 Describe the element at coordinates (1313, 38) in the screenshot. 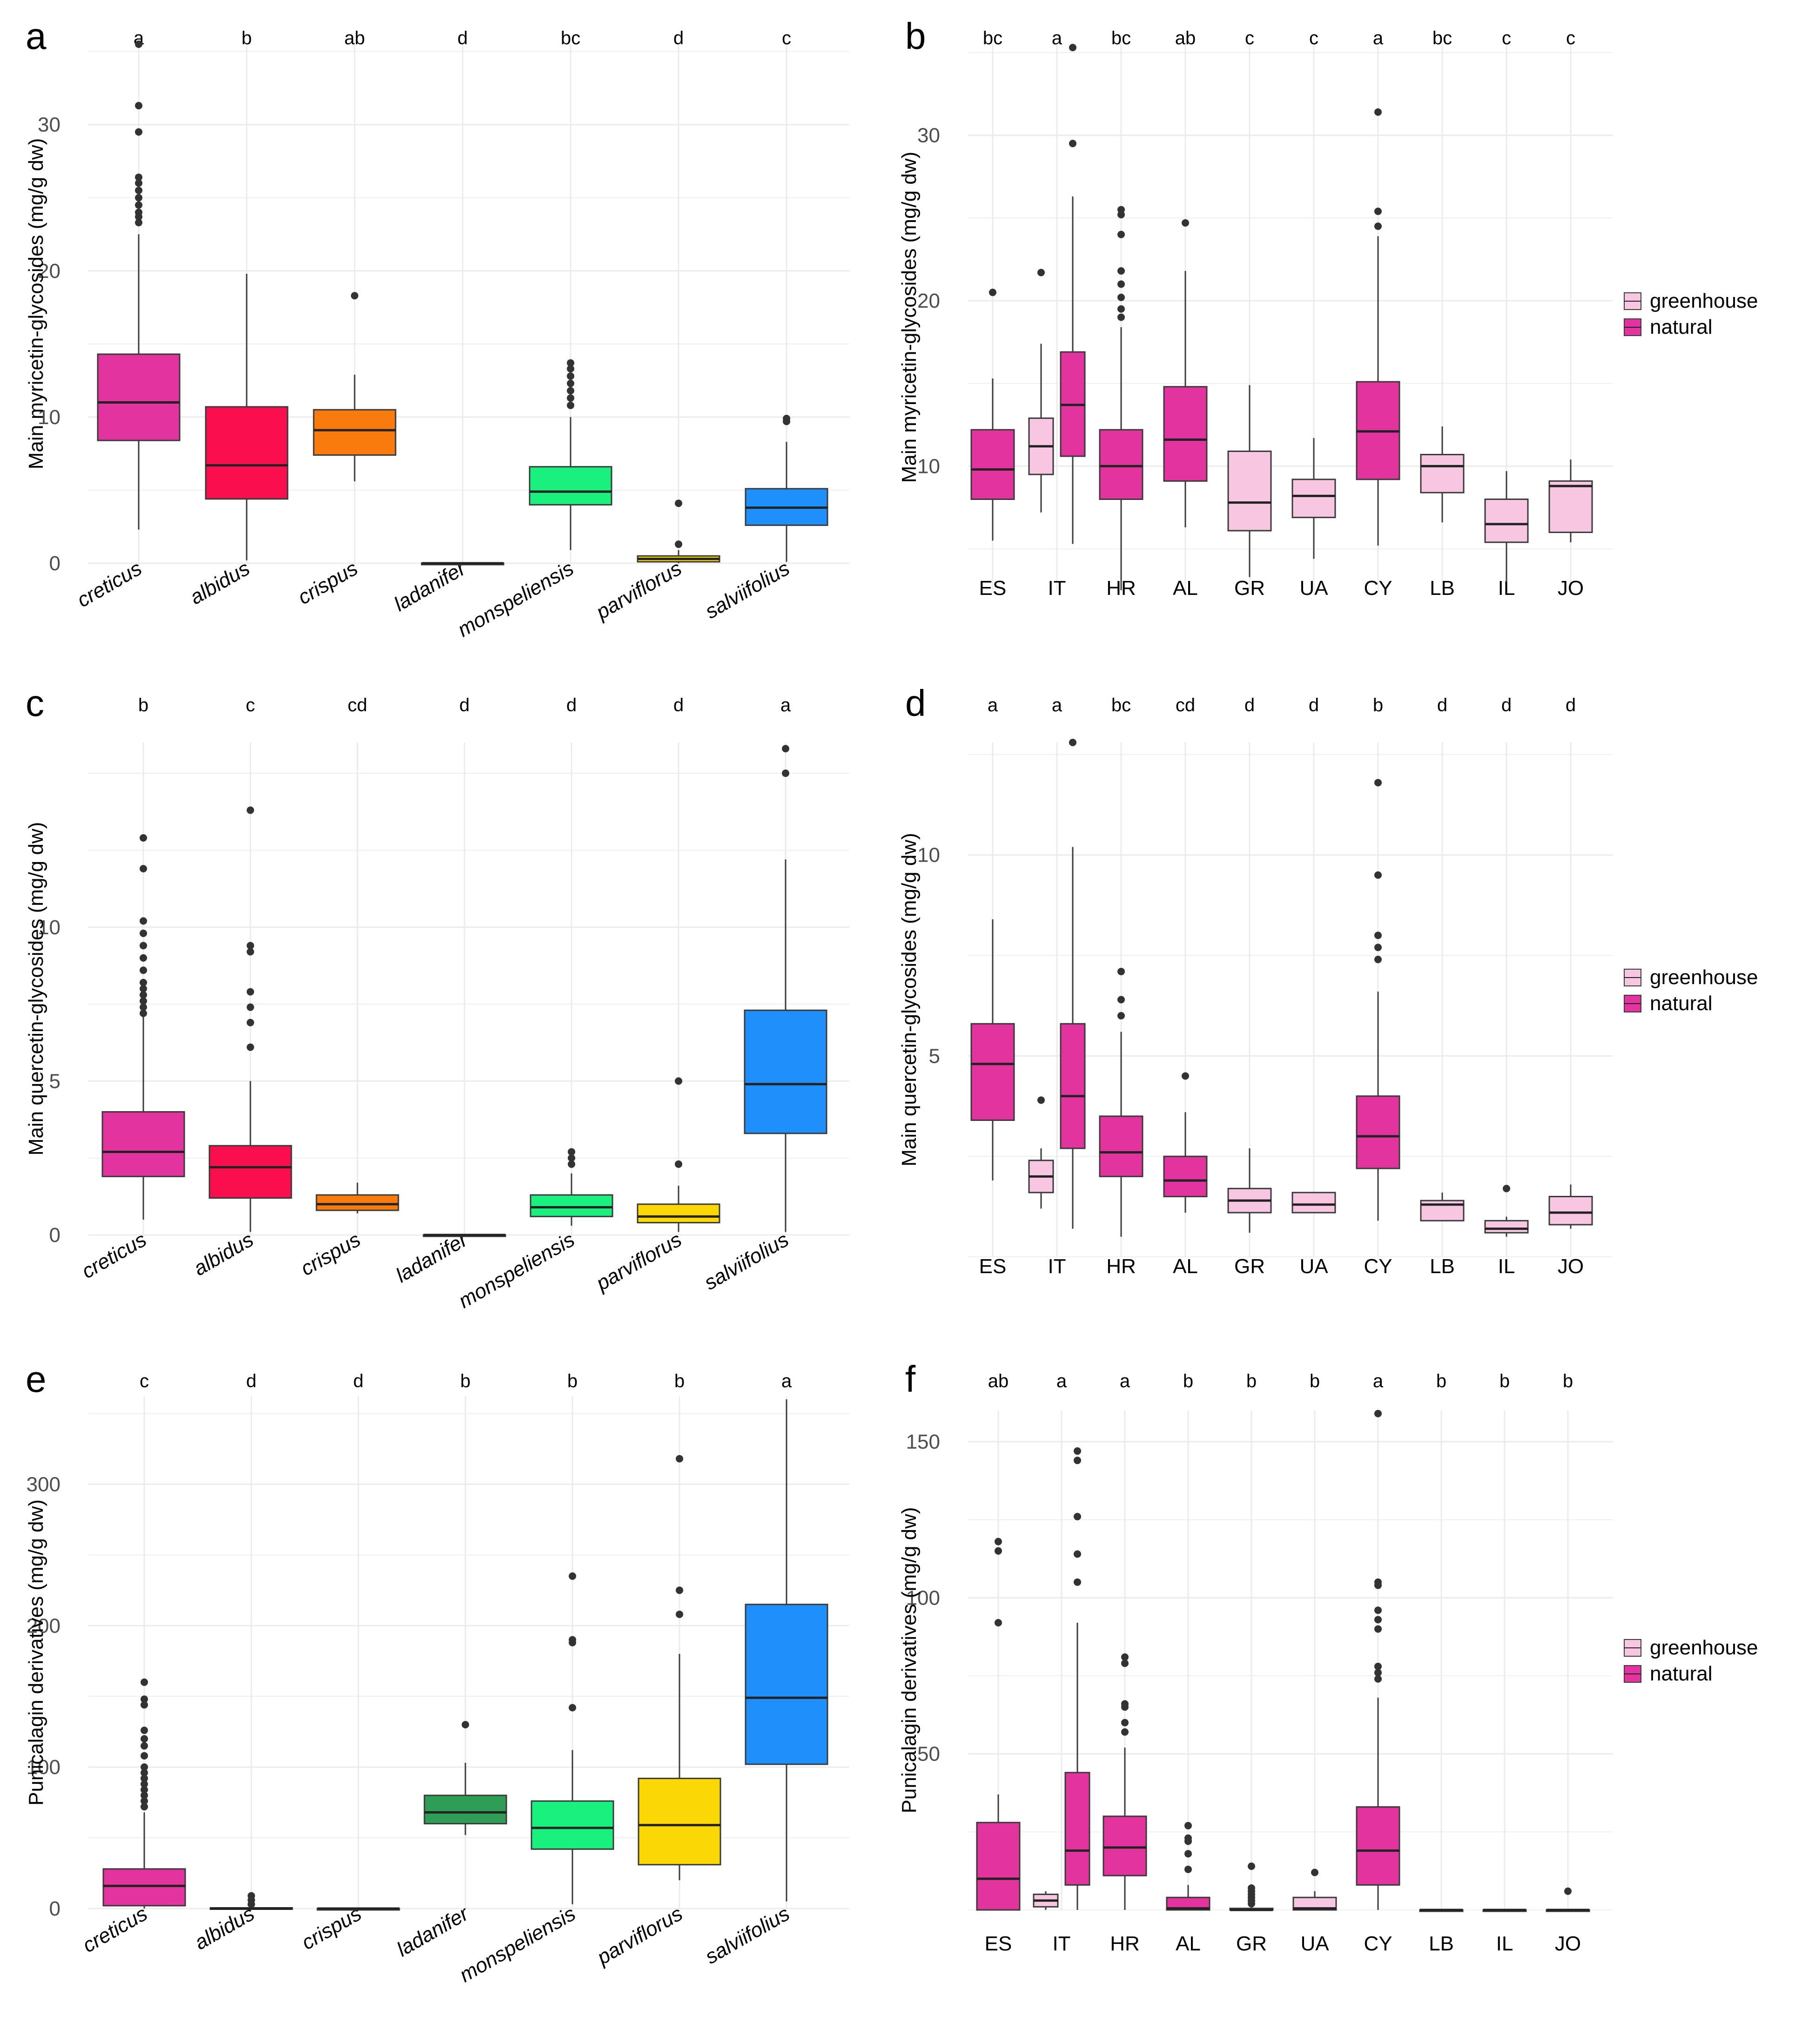

I see `significance-letter: c` at that location.